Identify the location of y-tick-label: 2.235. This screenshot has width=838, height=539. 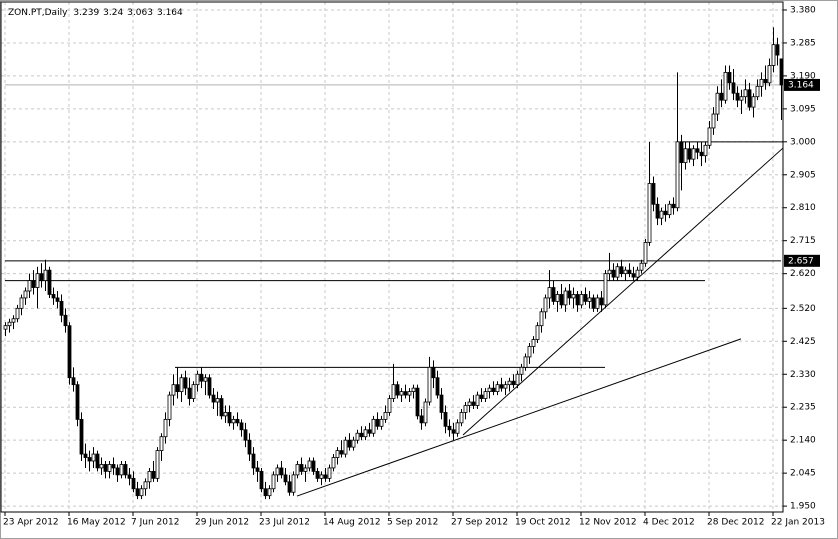
(803, 408).